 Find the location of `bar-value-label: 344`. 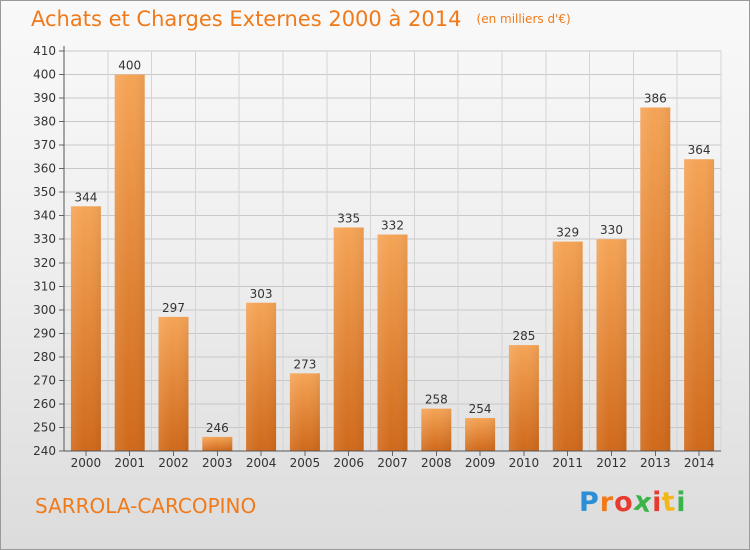

bar-value-label: 344 is located at coordinates (85, 197).